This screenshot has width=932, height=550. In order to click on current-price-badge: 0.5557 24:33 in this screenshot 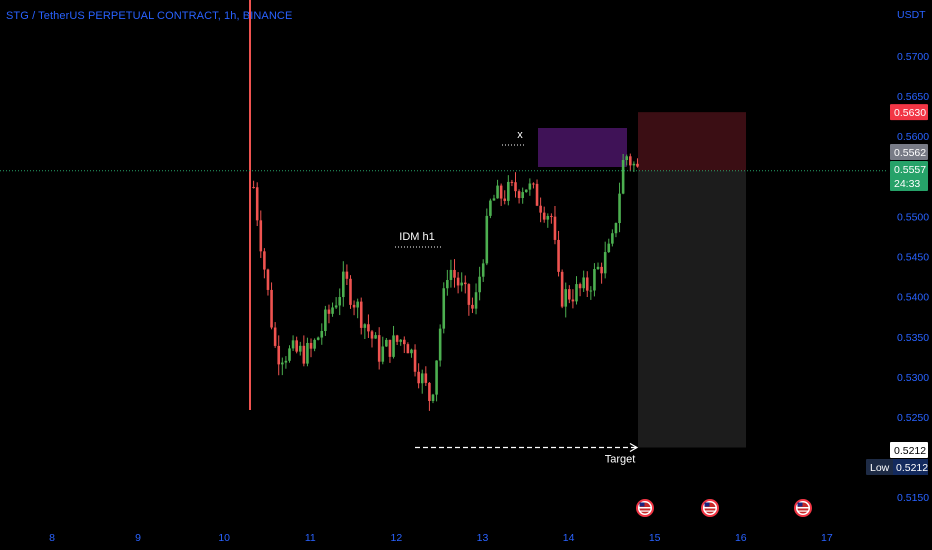, I will do `click(909, 176)`.